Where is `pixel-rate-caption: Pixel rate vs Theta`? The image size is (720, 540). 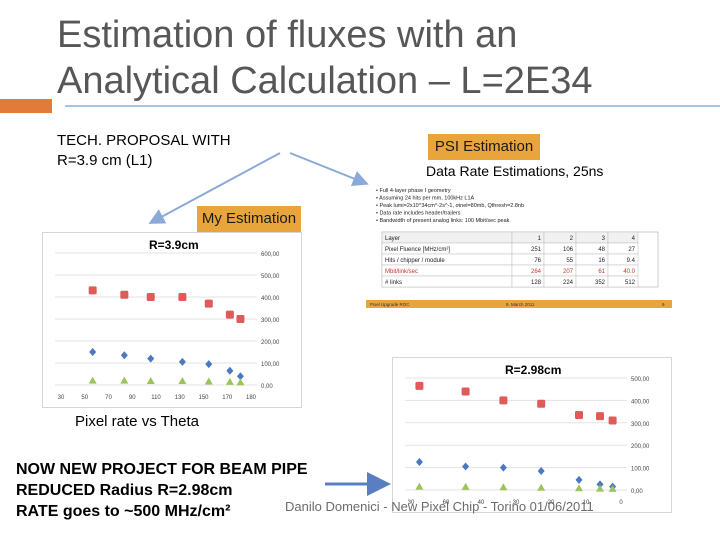 pixel-rate-caption: Pixel rate vs Theta is located at coordinates (137, 421).